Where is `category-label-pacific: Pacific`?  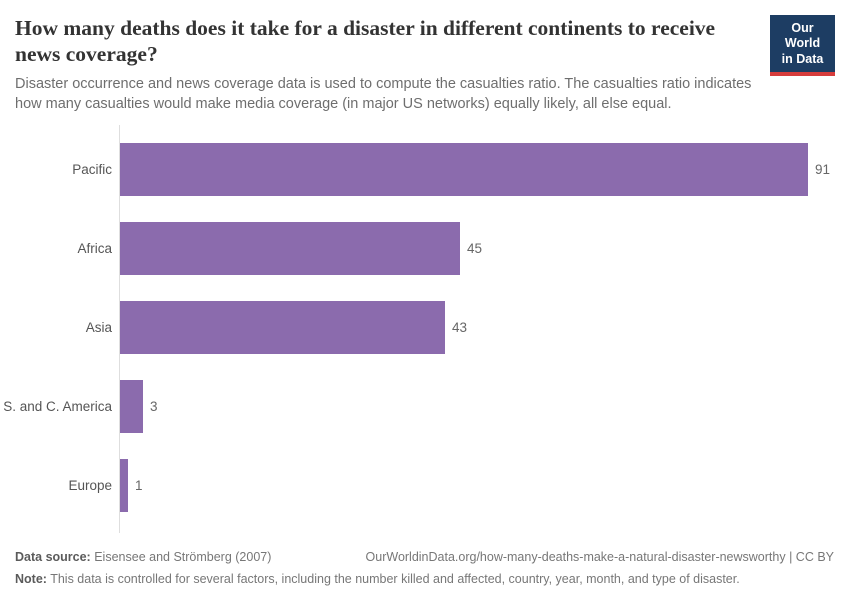 category-label-pacific: Pacific is located at coordinates (92, 169).